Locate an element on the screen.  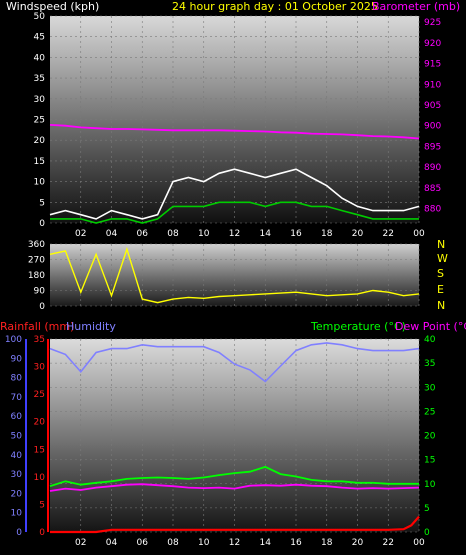
humidity-line is located at coordinates (234, 362).